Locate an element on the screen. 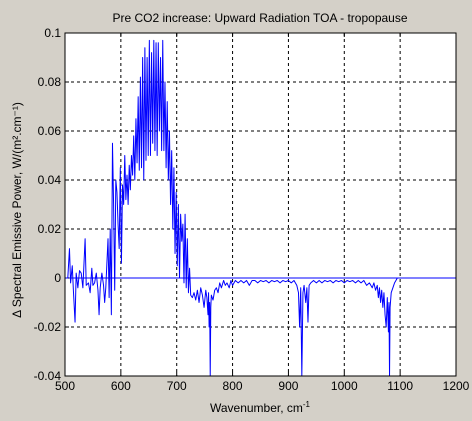 Image resolution: width=472 pixels, height=421 pixels. y-tick-label: -0.04 is located at coordinates (48, 376).